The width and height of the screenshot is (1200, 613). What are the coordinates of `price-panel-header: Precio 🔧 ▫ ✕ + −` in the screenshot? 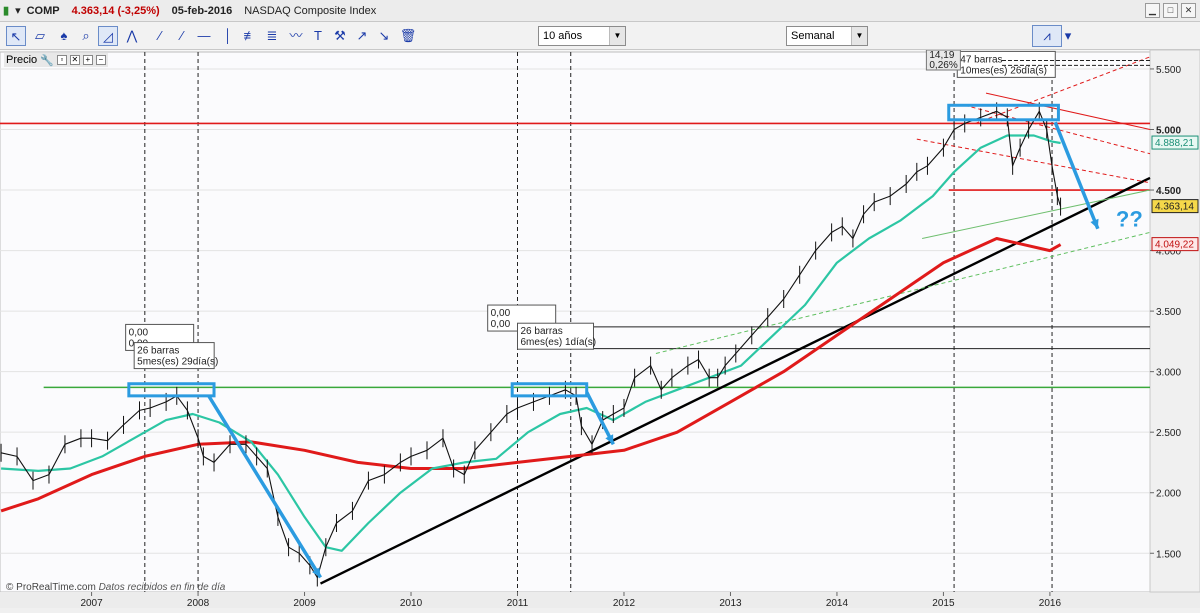 It's located at (56, 60).